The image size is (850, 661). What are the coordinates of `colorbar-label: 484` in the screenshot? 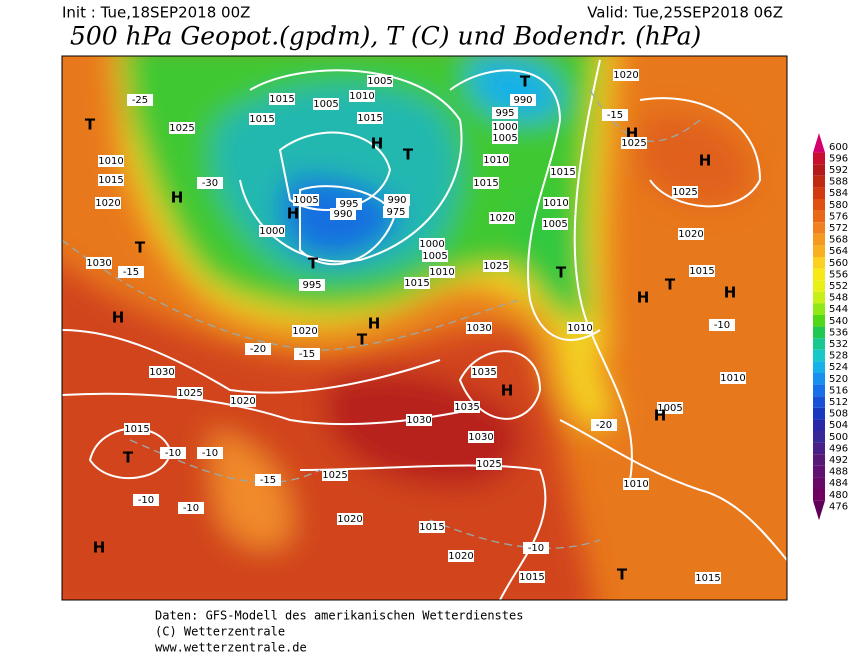 It's located at (838, 483).